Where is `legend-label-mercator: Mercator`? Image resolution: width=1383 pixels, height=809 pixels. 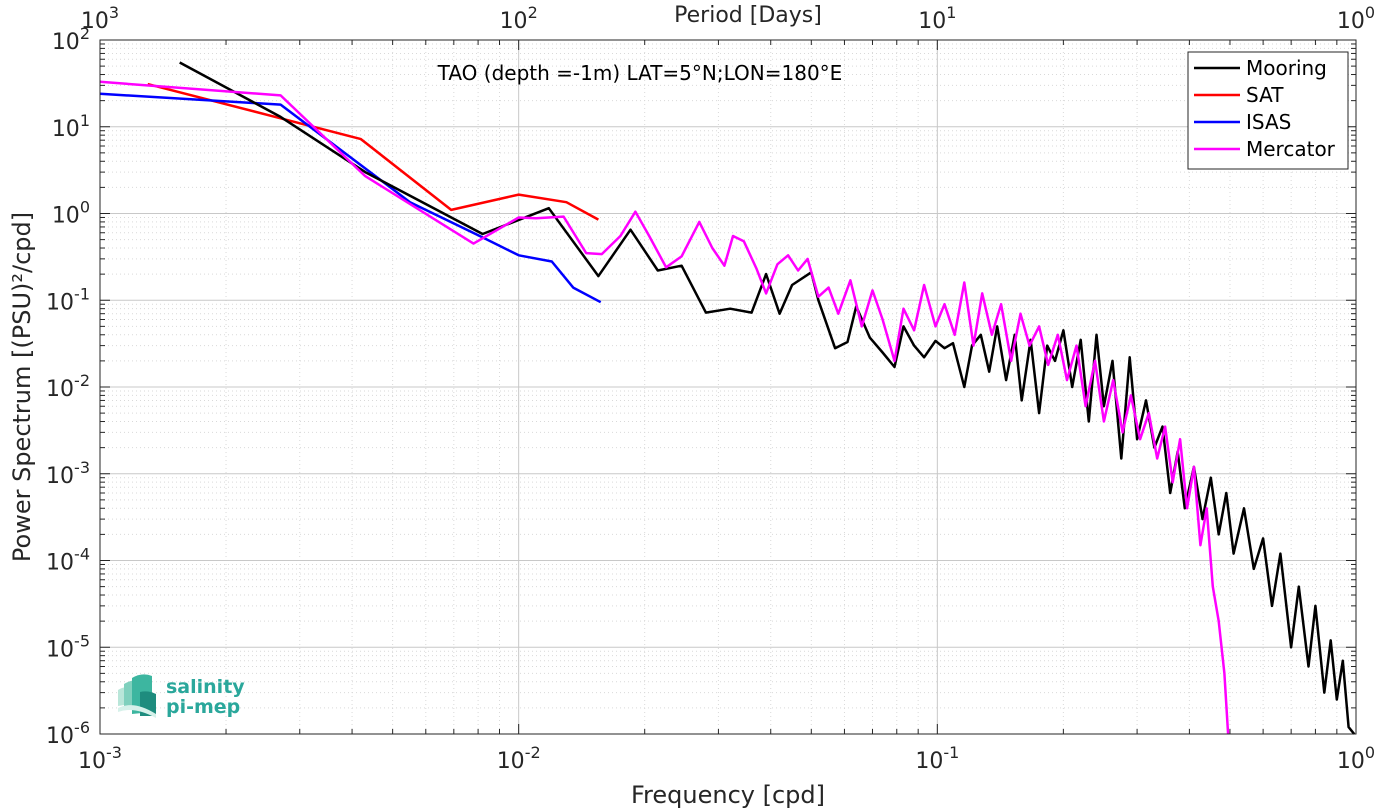
legend-label-mercator: Mercator is located at coordinates (1291, 149).